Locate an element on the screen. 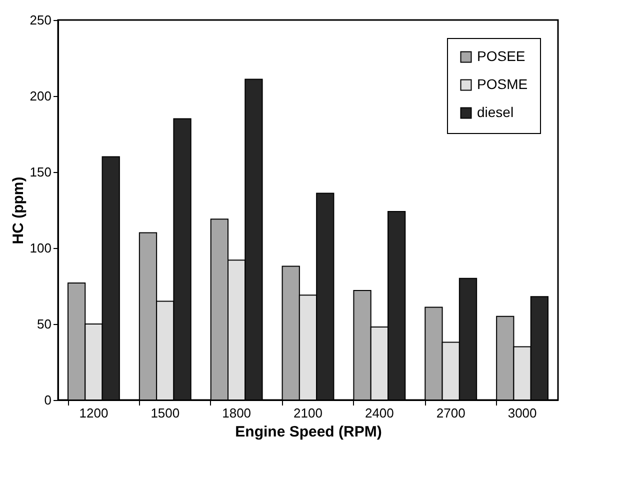 Image resolution: width=617 pixels, height=492 pixels. legend-label: diesel is located at coordinates (495, 112).